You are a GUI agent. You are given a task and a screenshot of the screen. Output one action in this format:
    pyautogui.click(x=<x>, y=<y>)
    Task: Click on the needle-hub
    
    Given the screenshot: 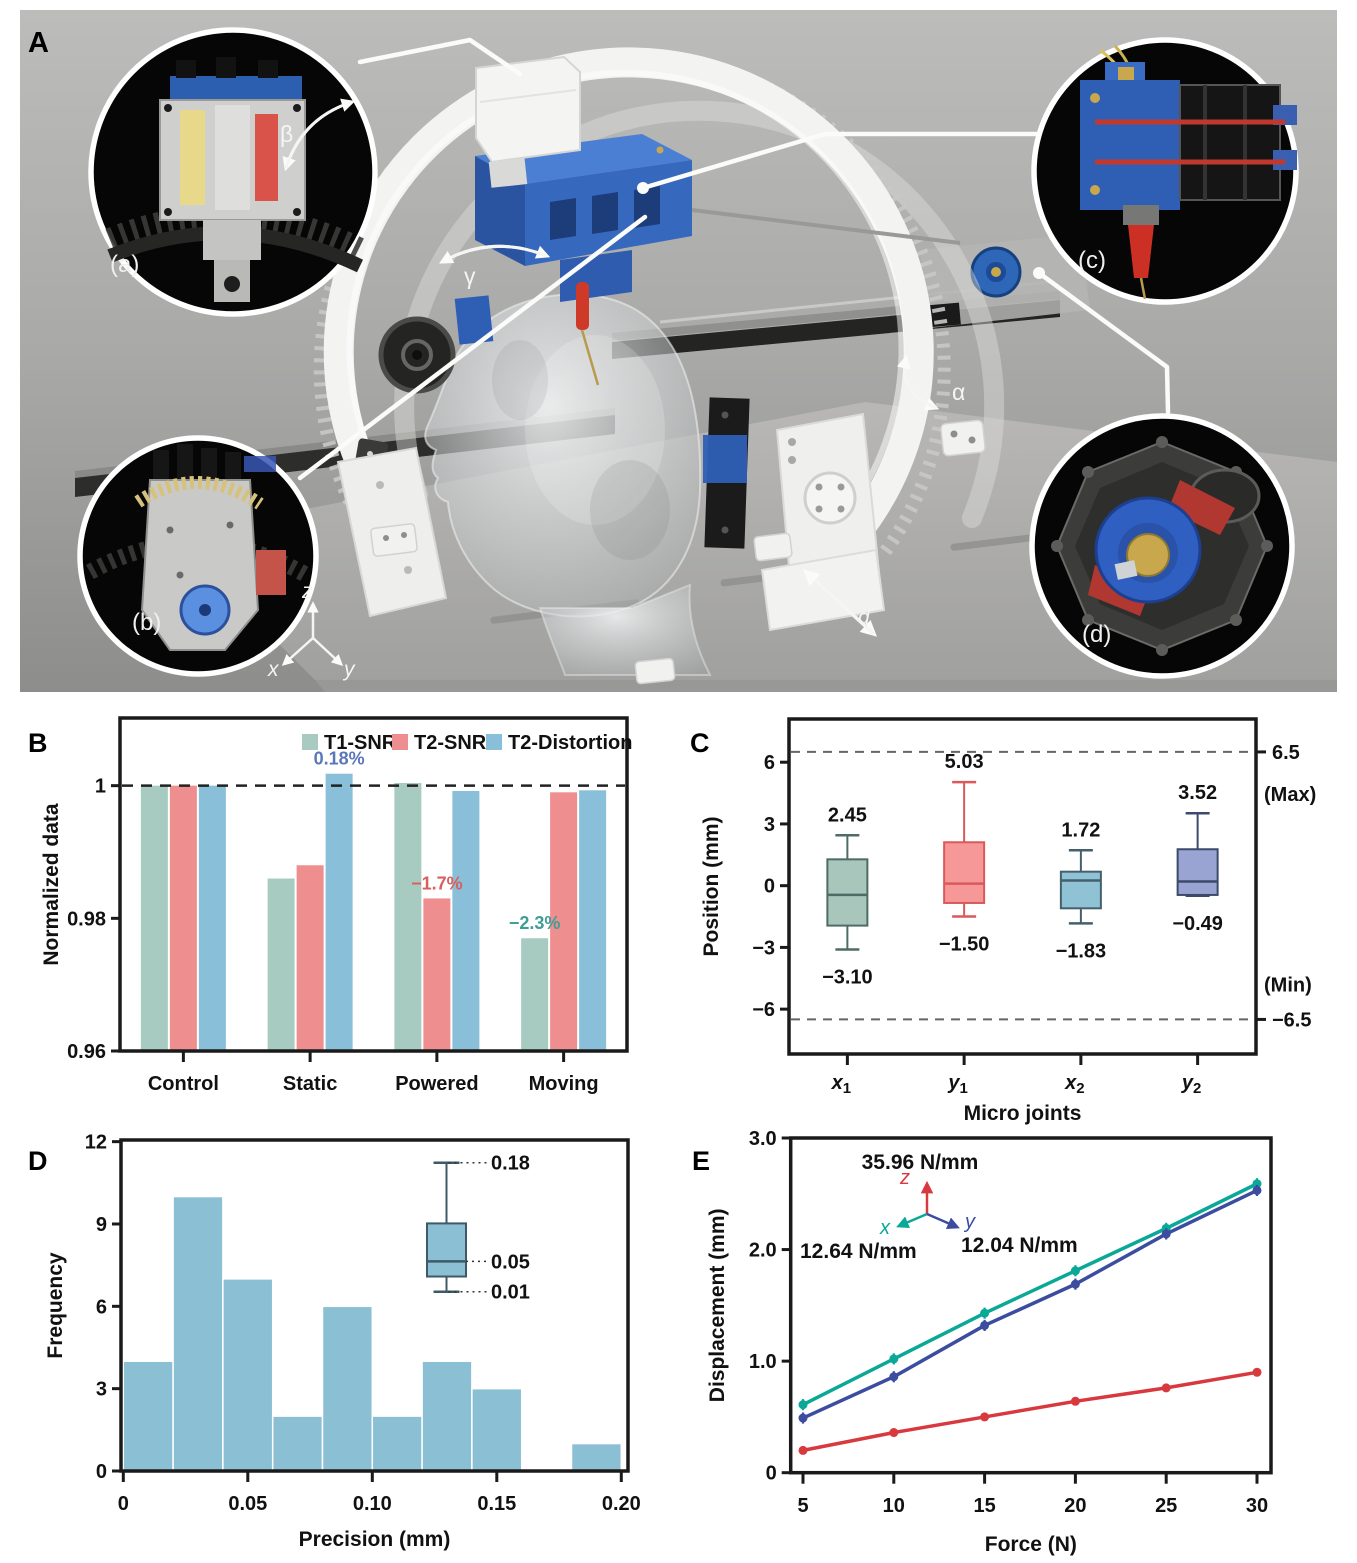 What is the action you would take?
    pyautogui.click(x=582, y=306)
    